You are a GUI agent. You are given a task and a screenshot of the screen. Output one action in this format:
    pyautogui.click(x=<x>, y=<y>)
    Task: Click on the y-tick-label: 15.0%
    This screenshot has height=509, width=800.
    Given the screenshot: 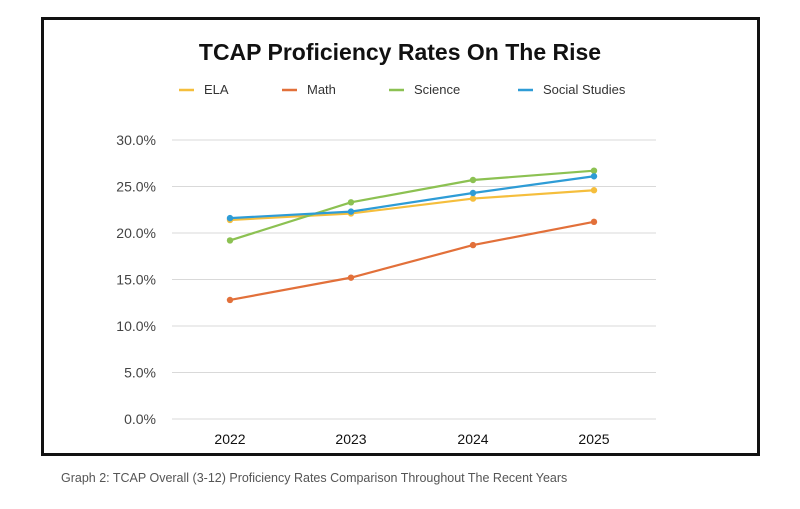 What is the action you would take?
    pyautogui.click(x=136, y=280)
    